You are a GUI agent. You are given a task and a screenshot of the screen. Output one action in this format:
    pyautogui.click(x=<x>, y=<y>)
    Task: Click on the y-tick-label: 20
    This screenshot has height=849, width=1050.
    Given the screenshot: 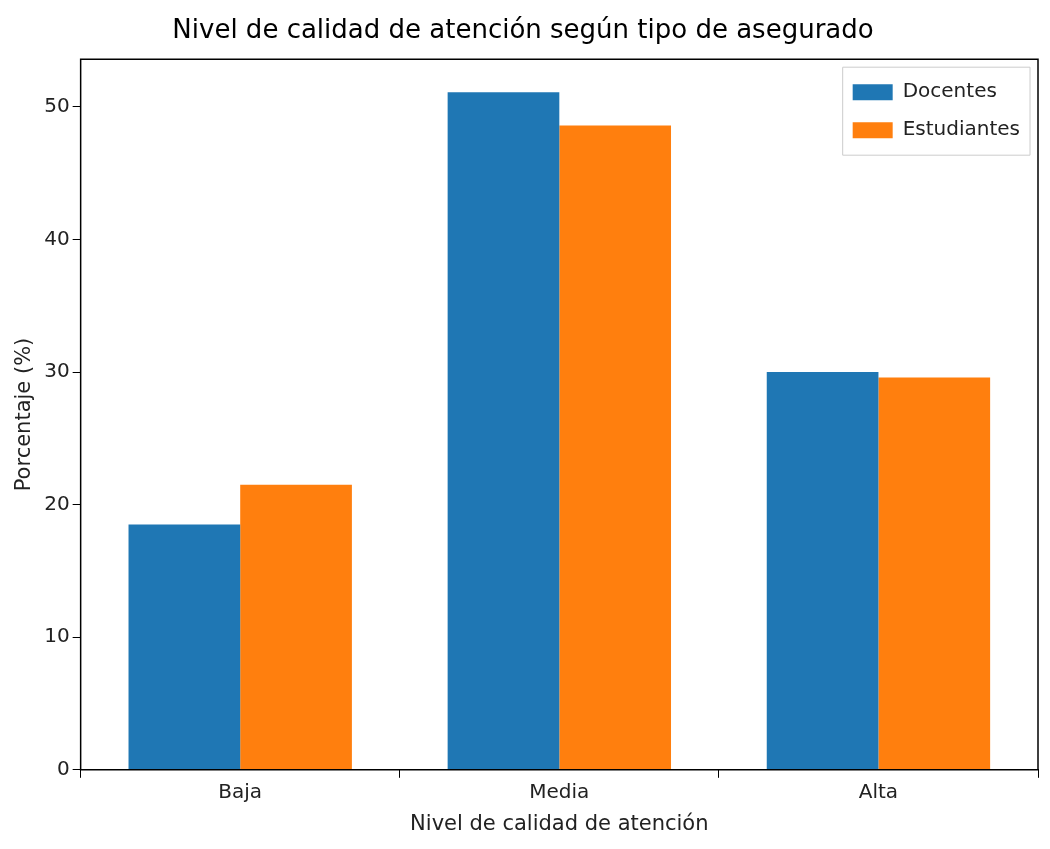 What is the action you would take?
    pyautogui.click(x=57, y=502)
    